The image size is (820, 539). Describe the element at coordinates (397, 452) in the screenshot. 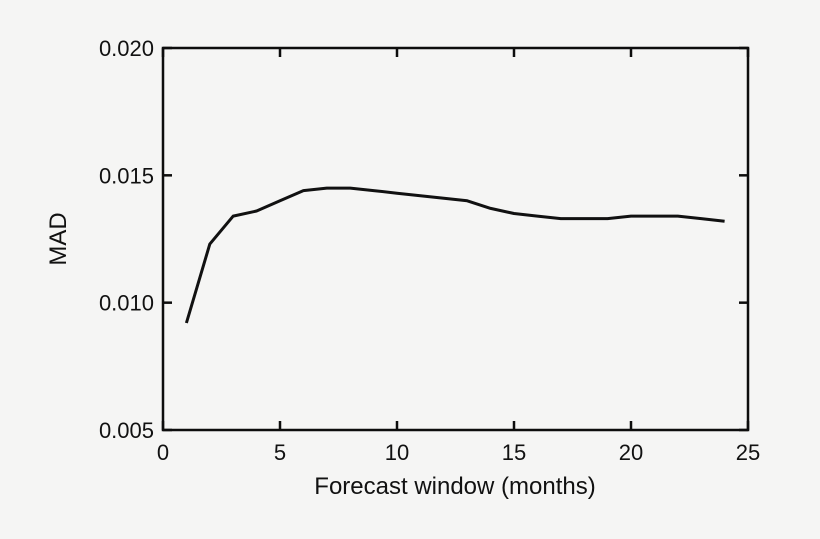

I see `x-tick-label: 10` at that location.